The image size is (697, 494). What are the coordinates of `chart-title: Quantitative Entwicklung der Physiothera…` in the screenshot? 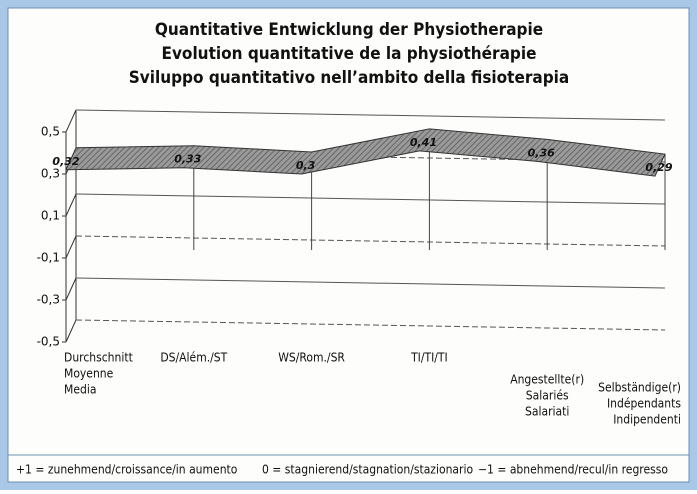 It's located at (349, 30).